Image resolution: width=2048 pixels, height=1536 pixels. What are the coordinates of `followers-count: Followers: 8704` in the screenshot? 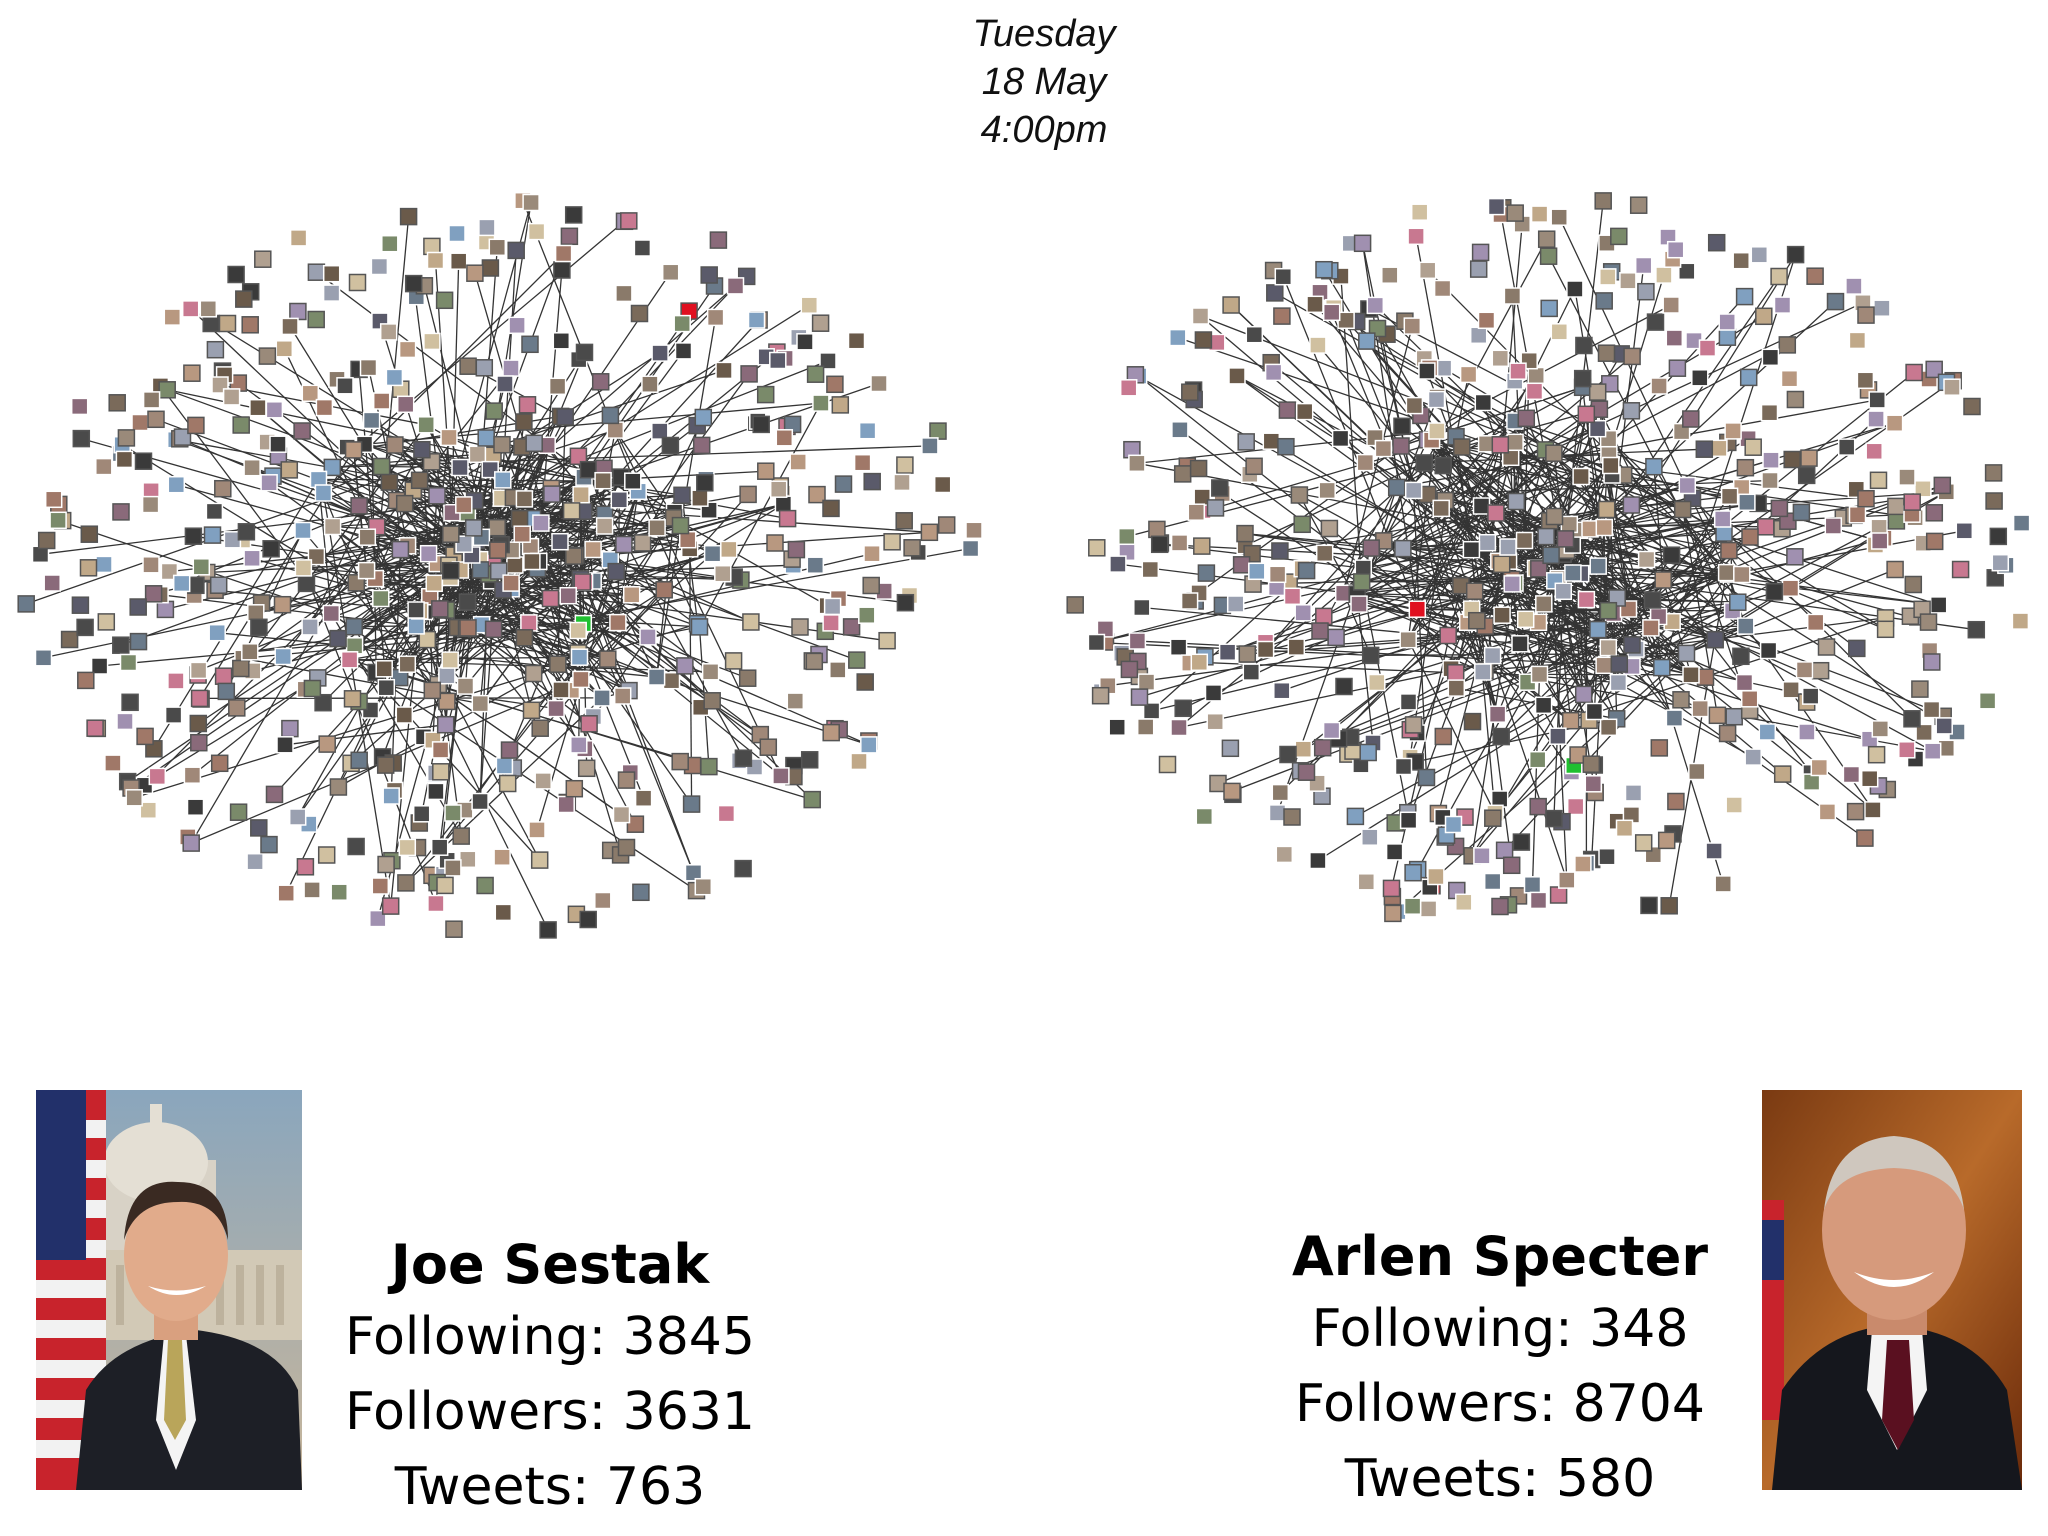 It's located at (1500, 1404).